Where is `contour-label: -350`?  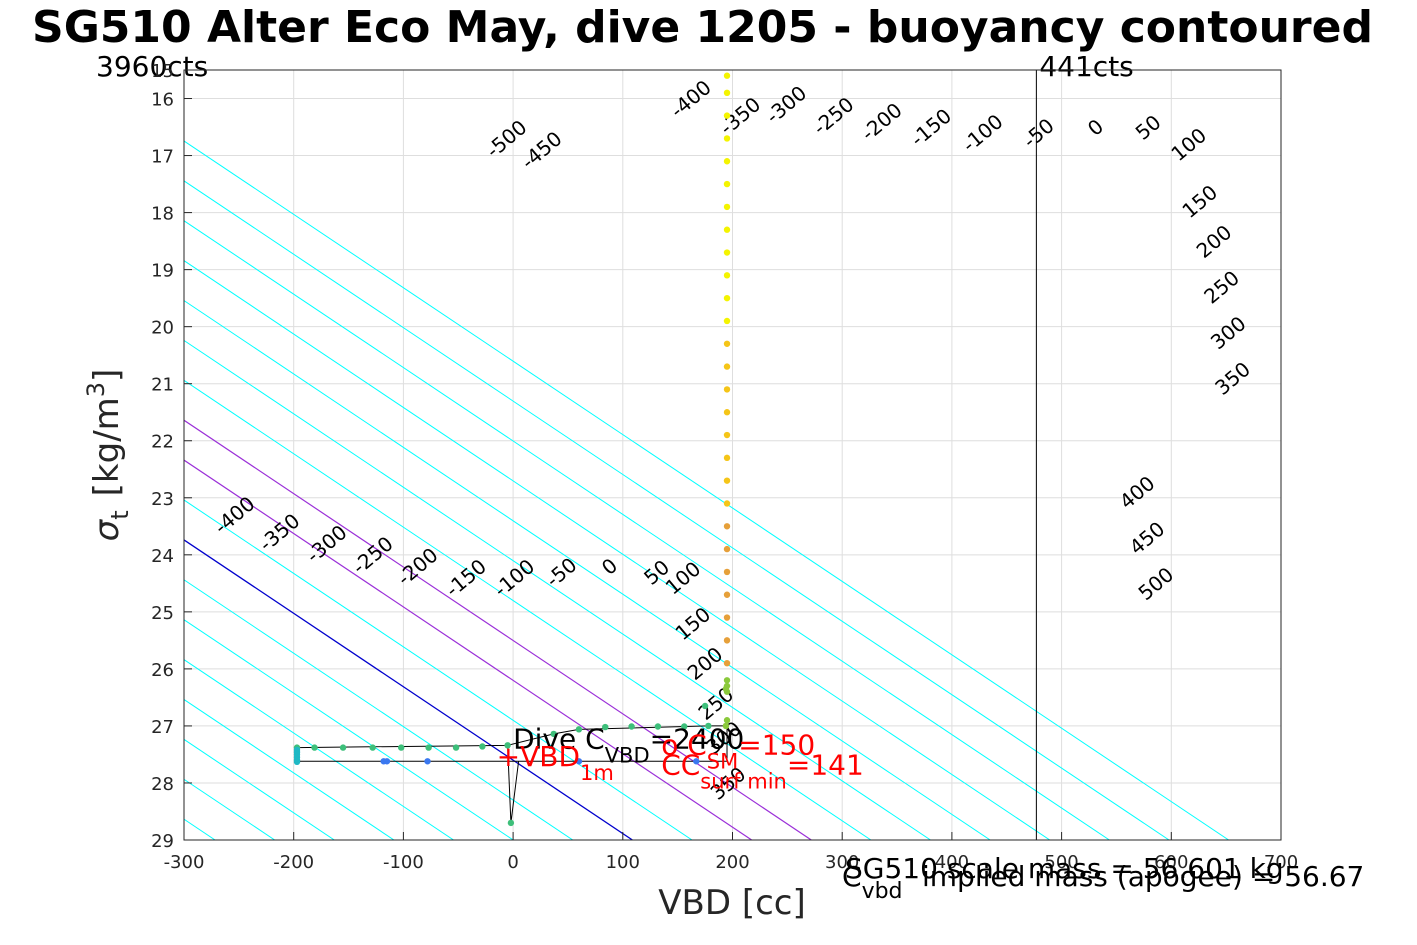 contour-label: -350 is located at coordinates (740, 116).